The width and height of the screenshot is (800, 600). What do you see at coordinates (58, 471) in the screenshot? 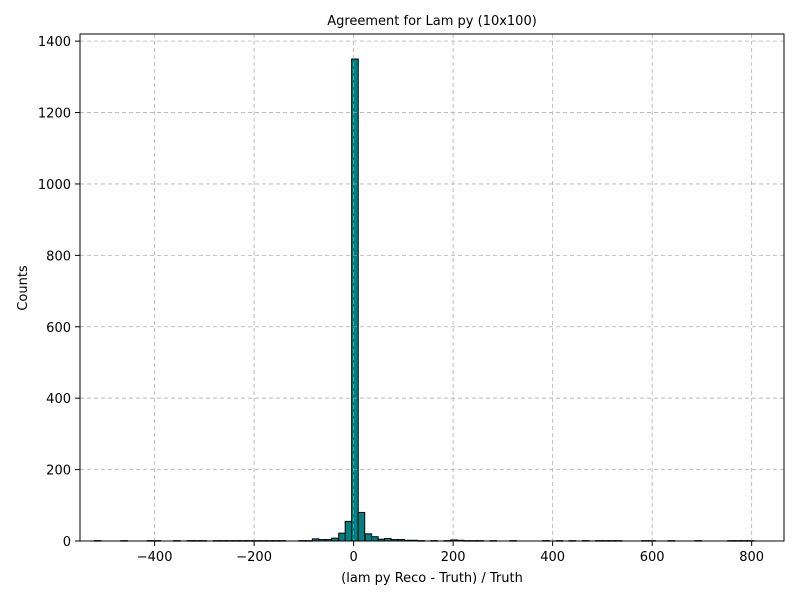
I see `y-tick-label: 200` at bounding box center [58, 471].